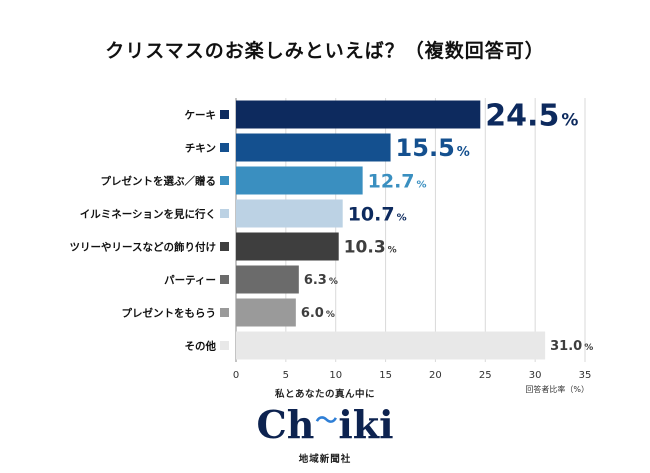 This screenshot has height=473, width=650. What do you see at coordinates (200, 149) in the screenshot?
I see `category-label: チキン` at bounding box center [200, 149].